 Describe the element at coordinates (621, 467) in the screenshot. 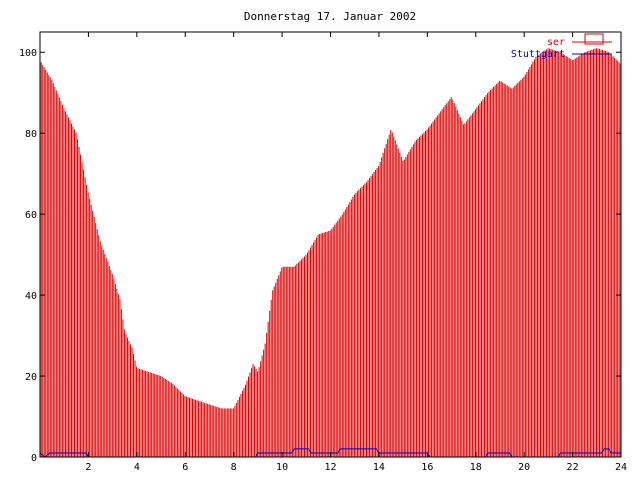

I see `x-tick-label: 24` at that location.